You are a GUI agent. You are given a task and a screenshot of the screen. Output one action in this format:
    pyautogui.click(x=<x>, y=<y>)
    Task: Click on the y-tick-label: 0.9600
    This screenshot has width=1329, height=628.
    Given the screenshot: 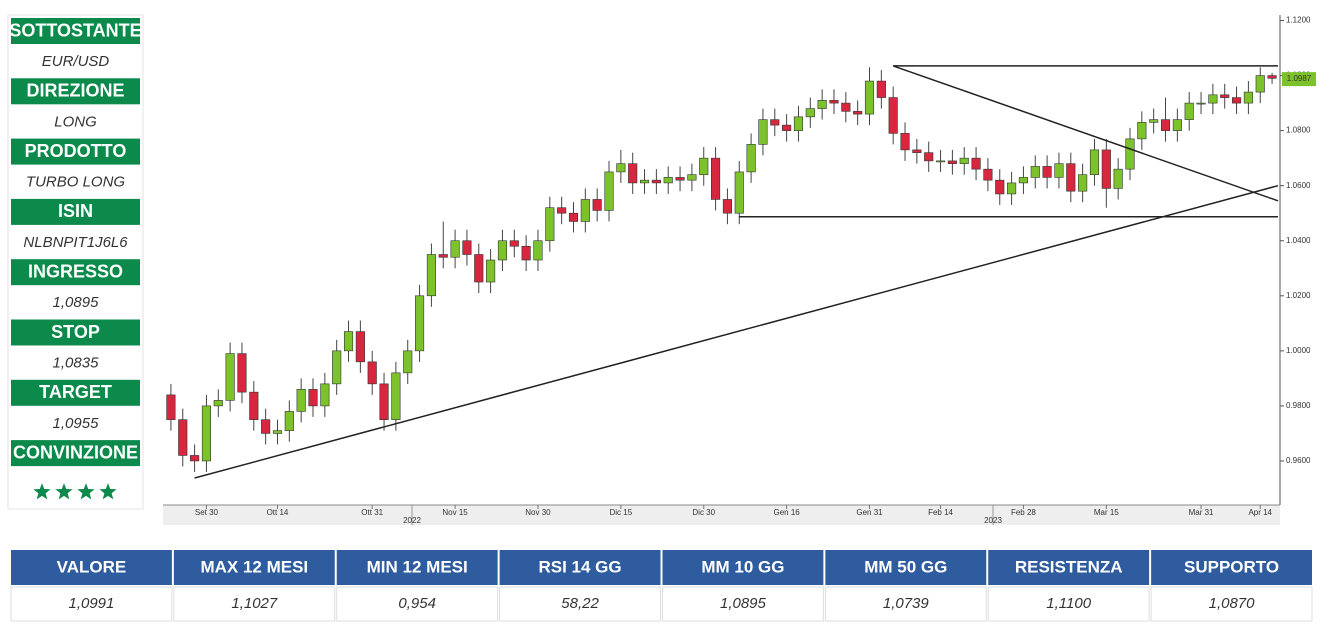 What is the action you would take?
    pyautogui.click(x=1298, y=460)
    